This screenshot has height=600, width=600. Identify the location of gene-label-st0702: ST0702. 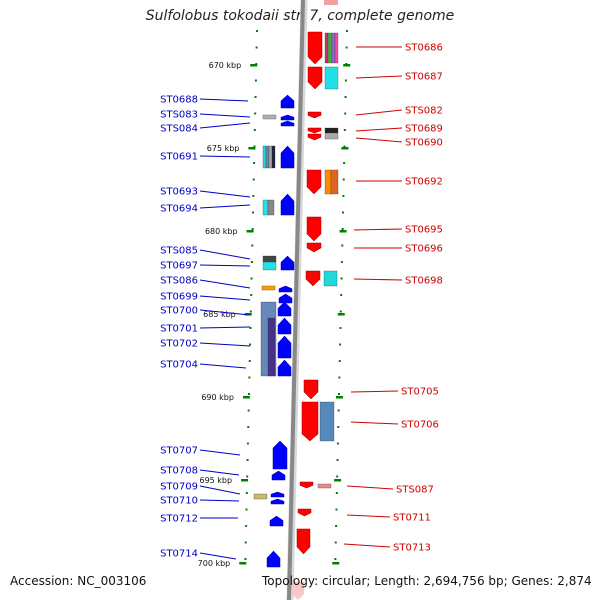
(179, 344).